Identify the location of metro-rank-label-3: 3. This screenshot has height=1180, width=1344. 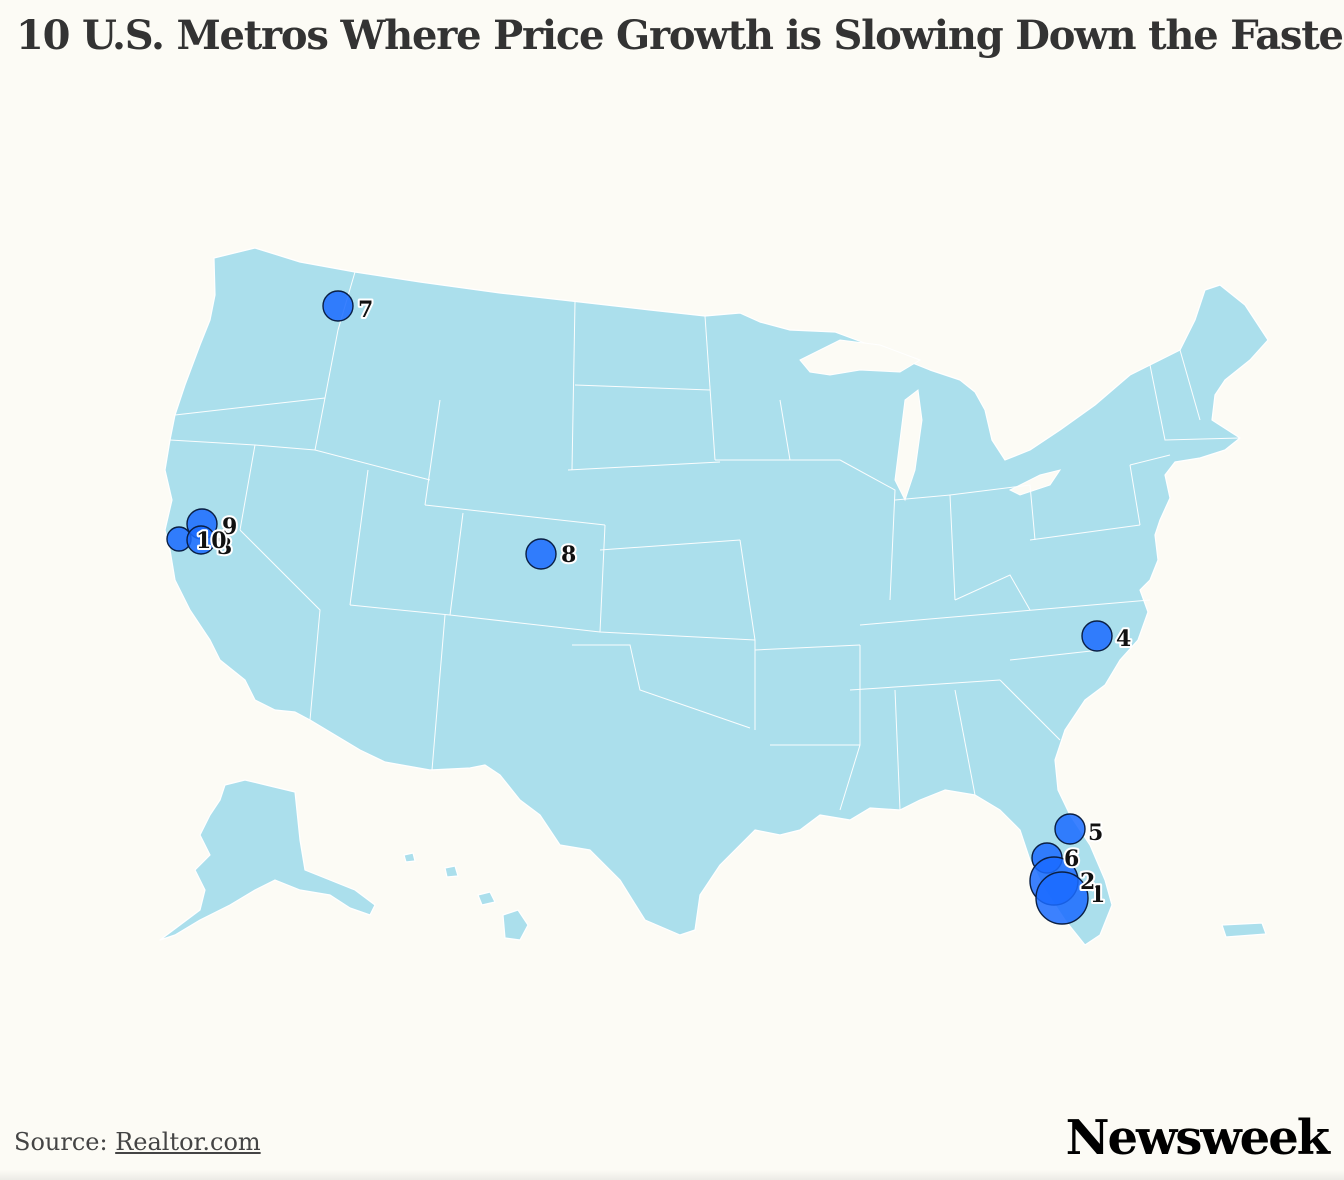
(224, 547).